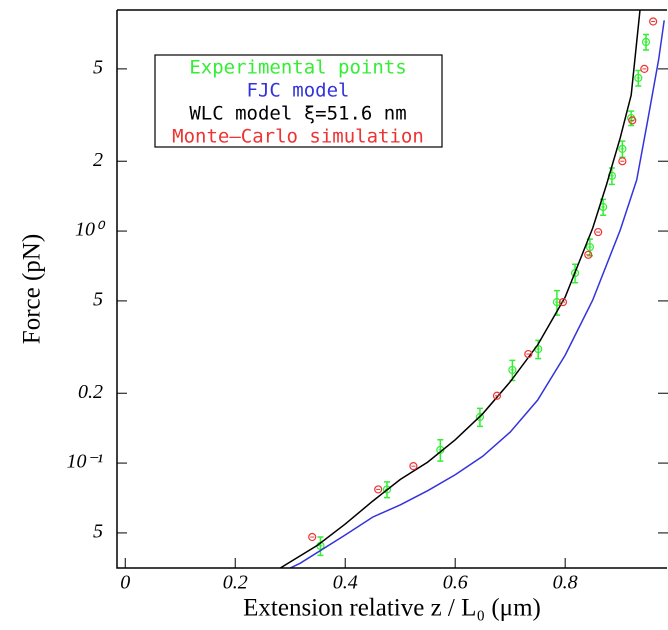  I want to click on legend-entry: FJC model, so click(298, 91).